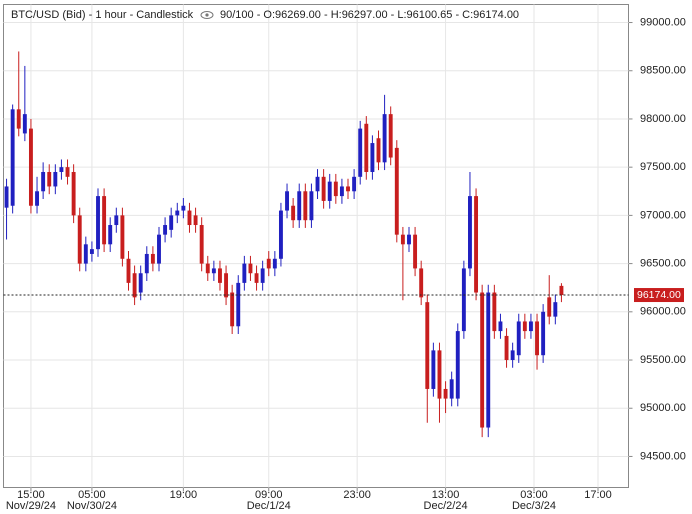 The height and width of the screenshot is (514, 692). Describe the element at coordinates (663, 408) in the screenshot. I see `y-tick-label: 95000.00` at that location.